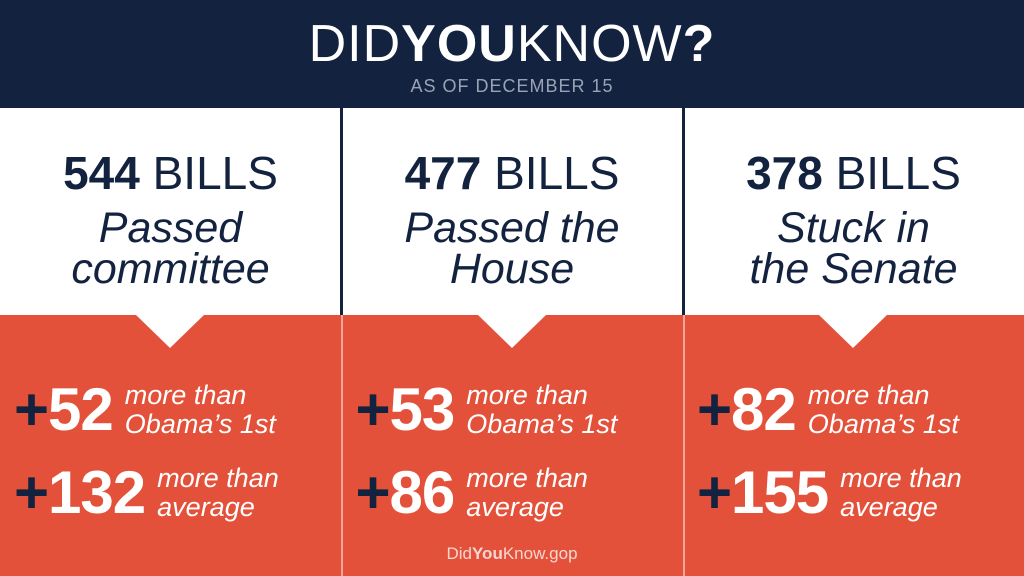 Image resolution: width=1024 pixels, height=576 pixels. What do you see at coordinates (512, 86) in the screenshot?
I see `subtitle: AS OF DECEMBER 15` at bounding box center [512, 86].